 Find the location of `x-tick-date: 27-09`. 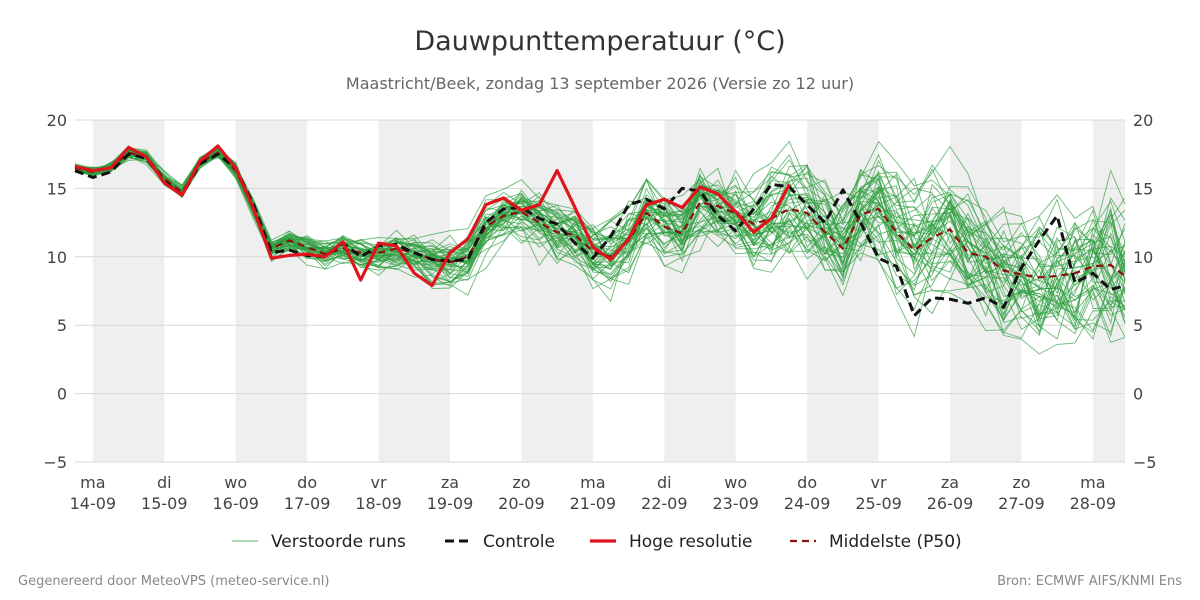

x-tick-date: 27-09 is located at coordinates (1021, 503).